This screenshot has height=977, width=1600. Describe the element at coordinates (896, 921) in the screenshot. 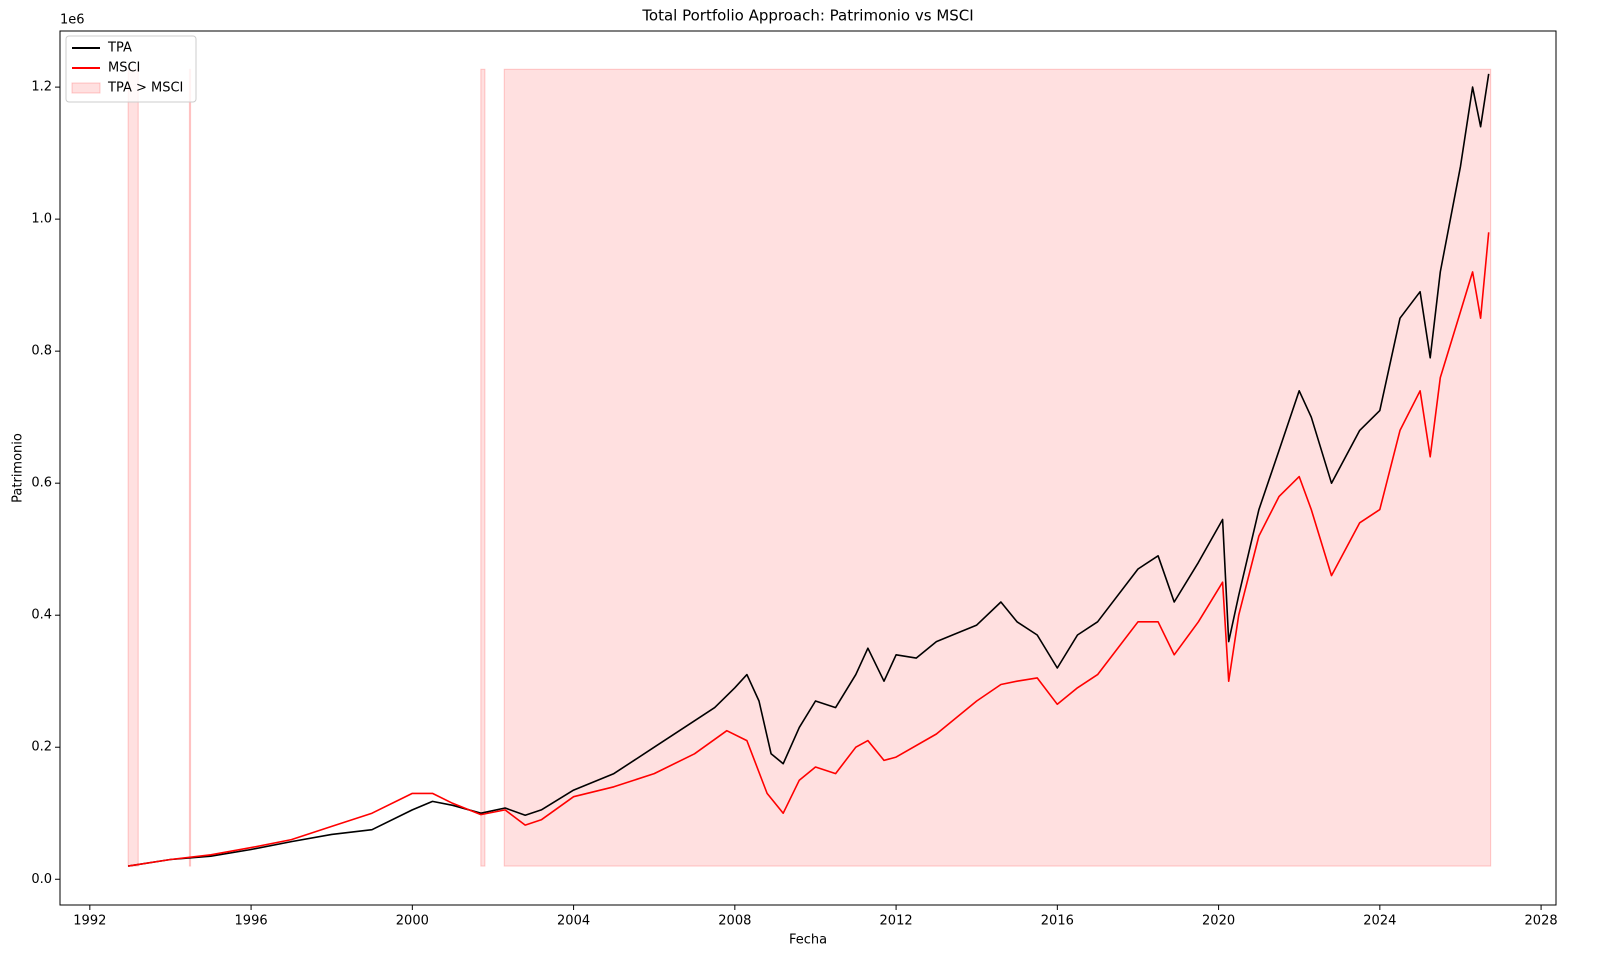

I see `x-tick-label: 2012` at that location.